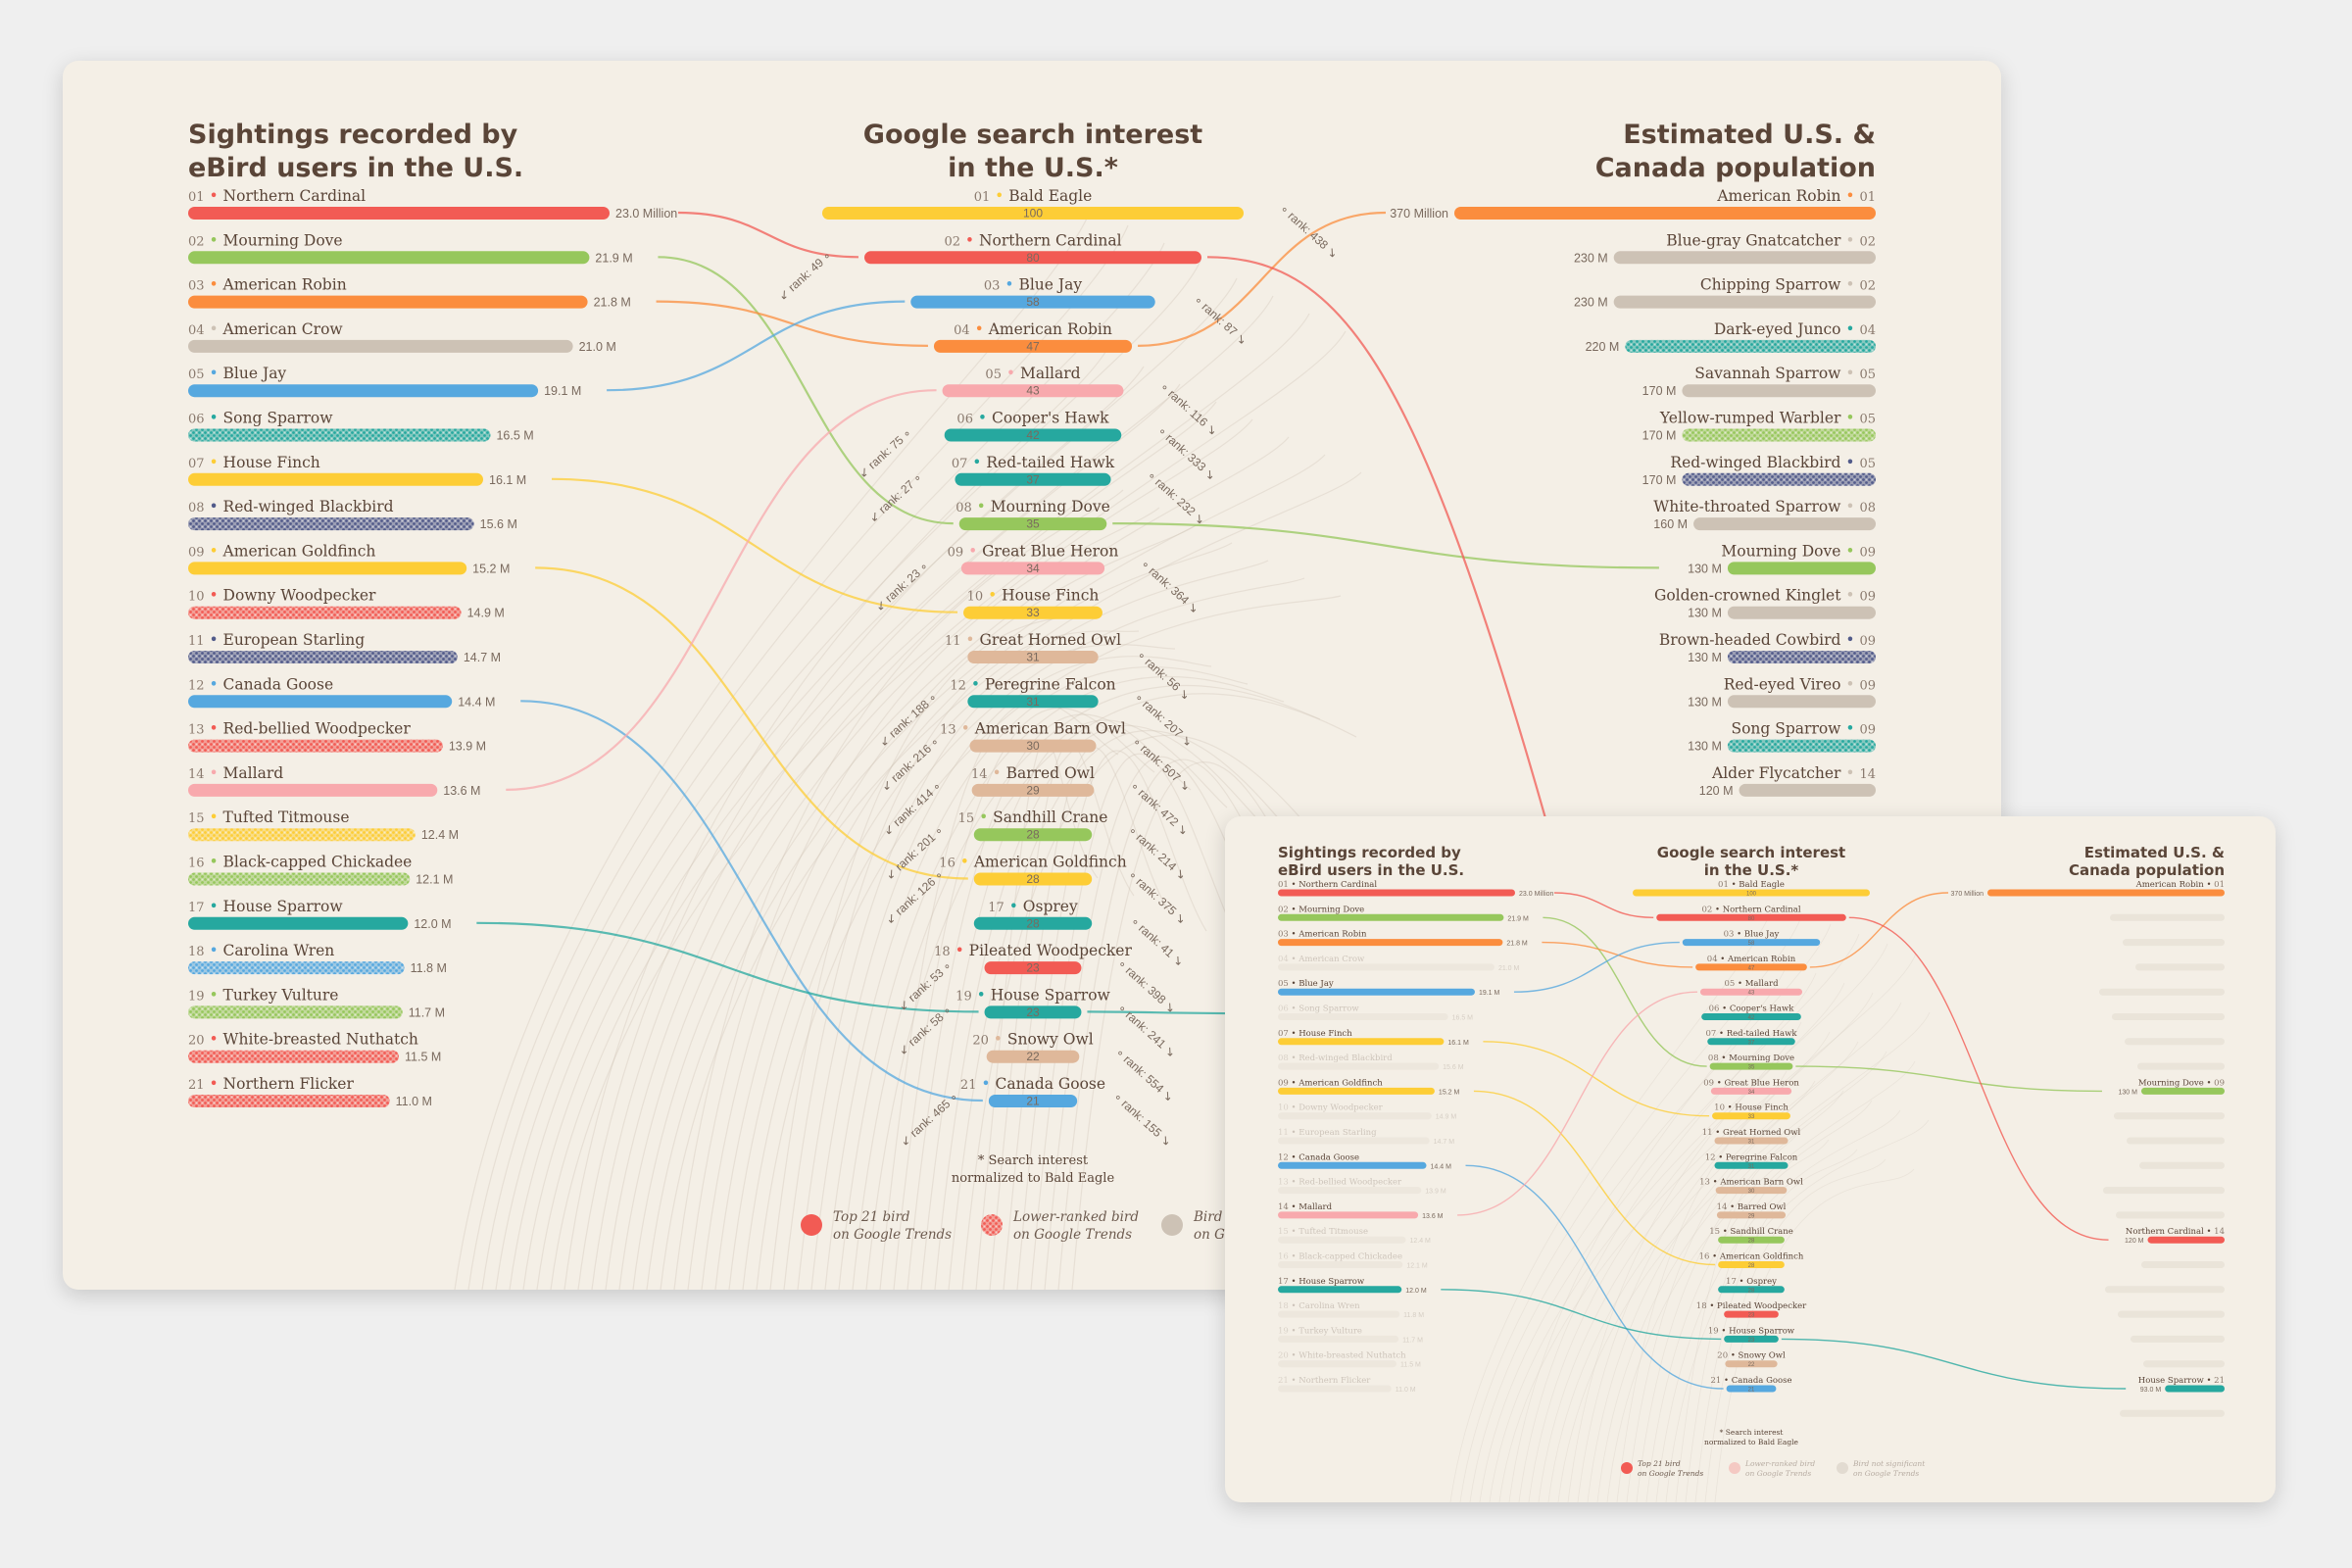  What do you see at coordinates (1967, 894) in the screenshot?
I see `inset-population-value-american-robin: 370 Million` at bounding box center [1967, 894].